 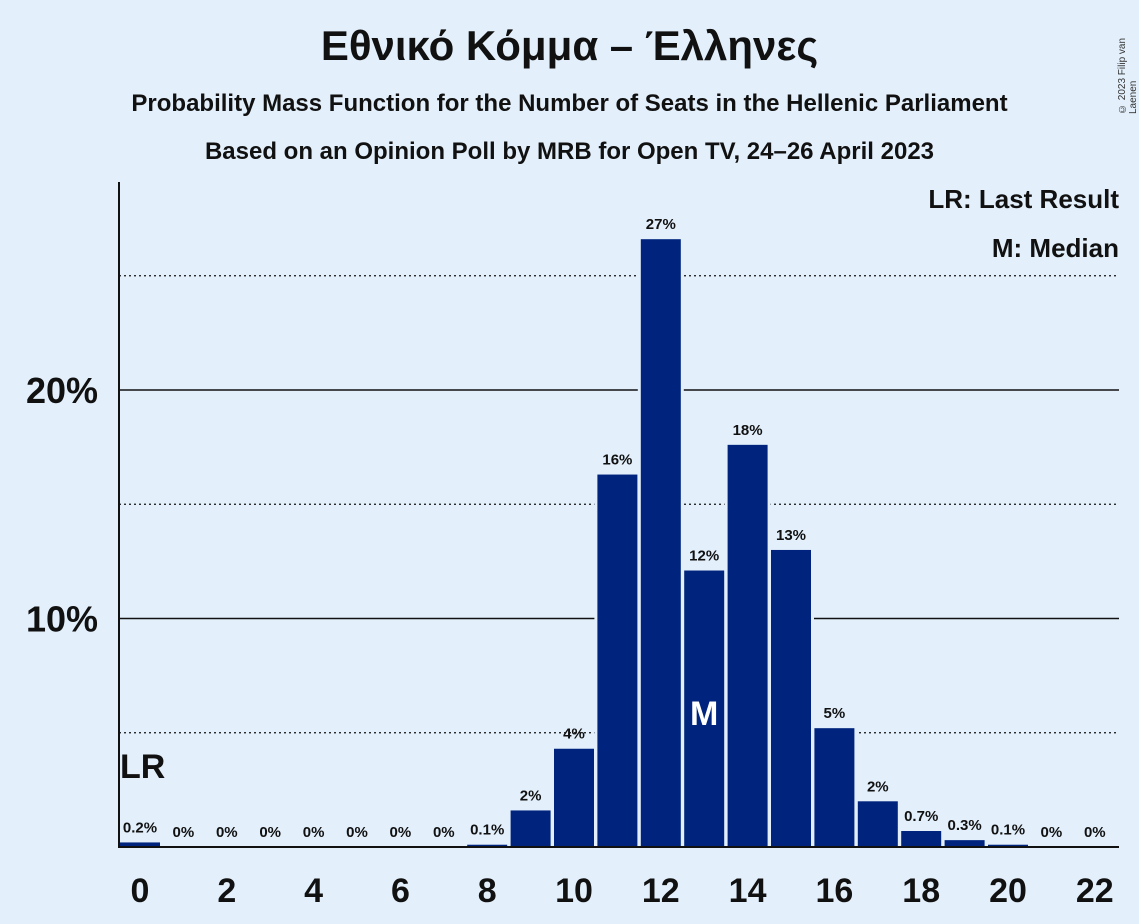 What do you see at coordinates (921, 816) in the screenshot?
I see `bar-value-label: 0.7%` at bounding box center [921, 816].